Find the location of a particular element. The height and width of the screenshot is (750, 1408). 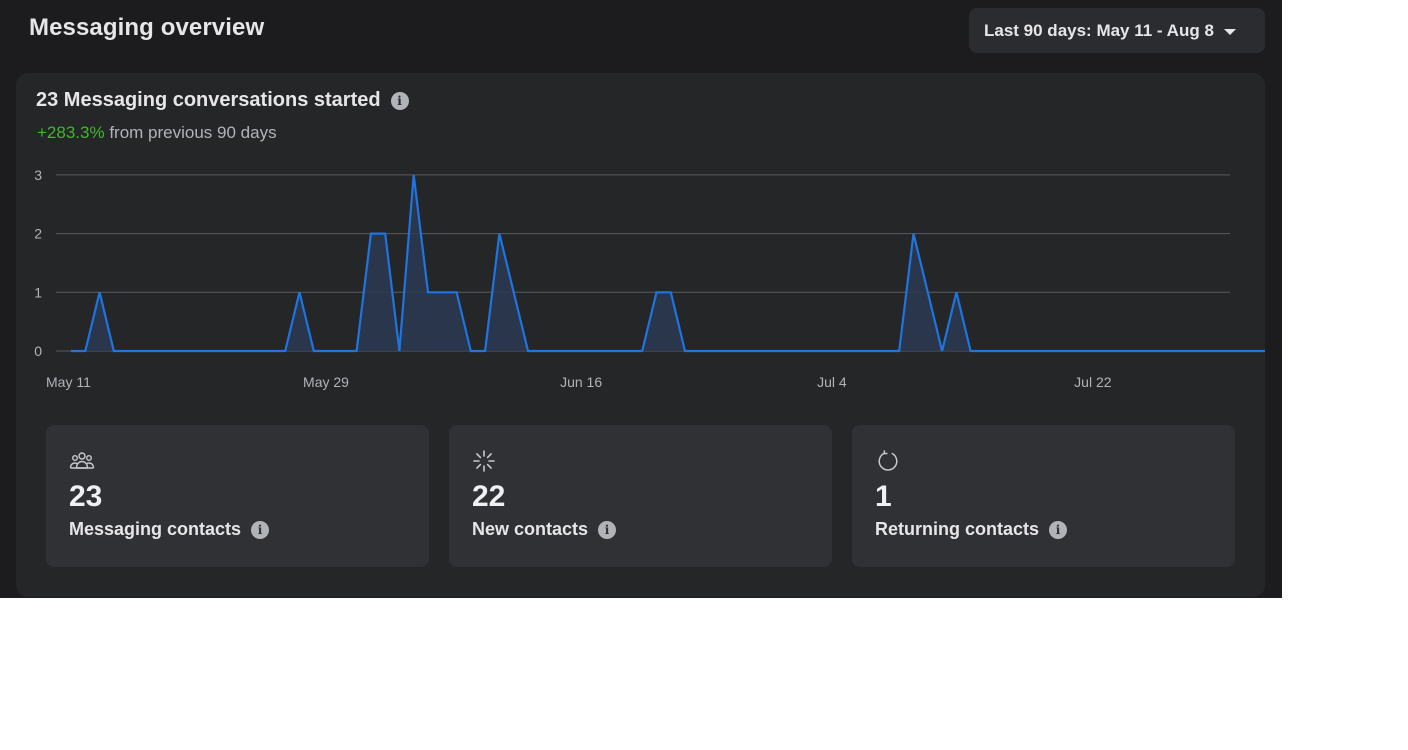

conversations-headline: 23 Messaging conversations started i is located at coordinates (222, 100).